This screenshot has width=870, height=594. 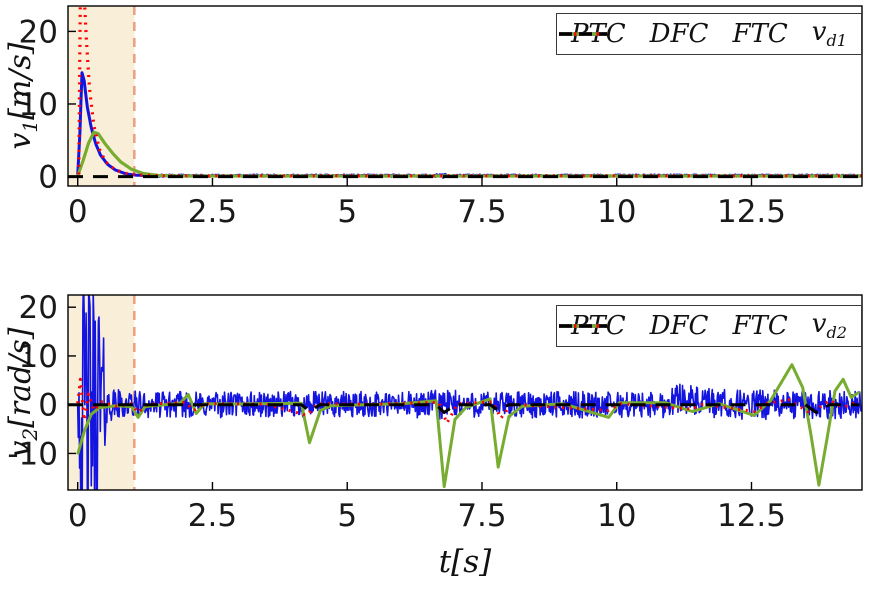 I want to click on legend-sample-vd1-line, so click(x=582, y=34).